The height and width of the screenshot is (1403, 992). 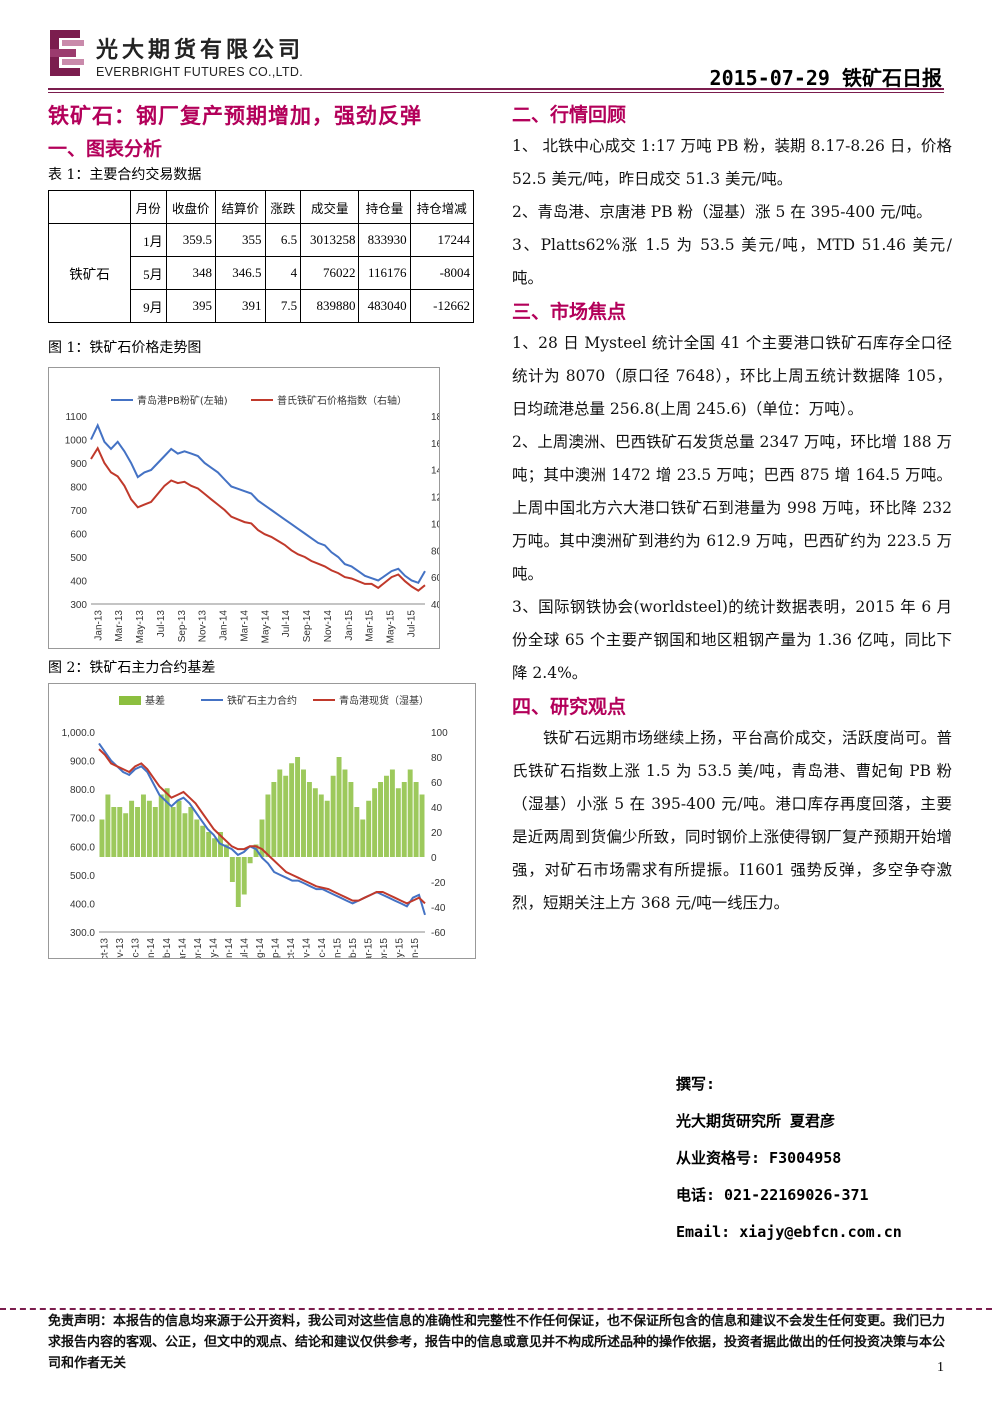 I want to click on cell-volume: 839880, so click(x=330, y=306).